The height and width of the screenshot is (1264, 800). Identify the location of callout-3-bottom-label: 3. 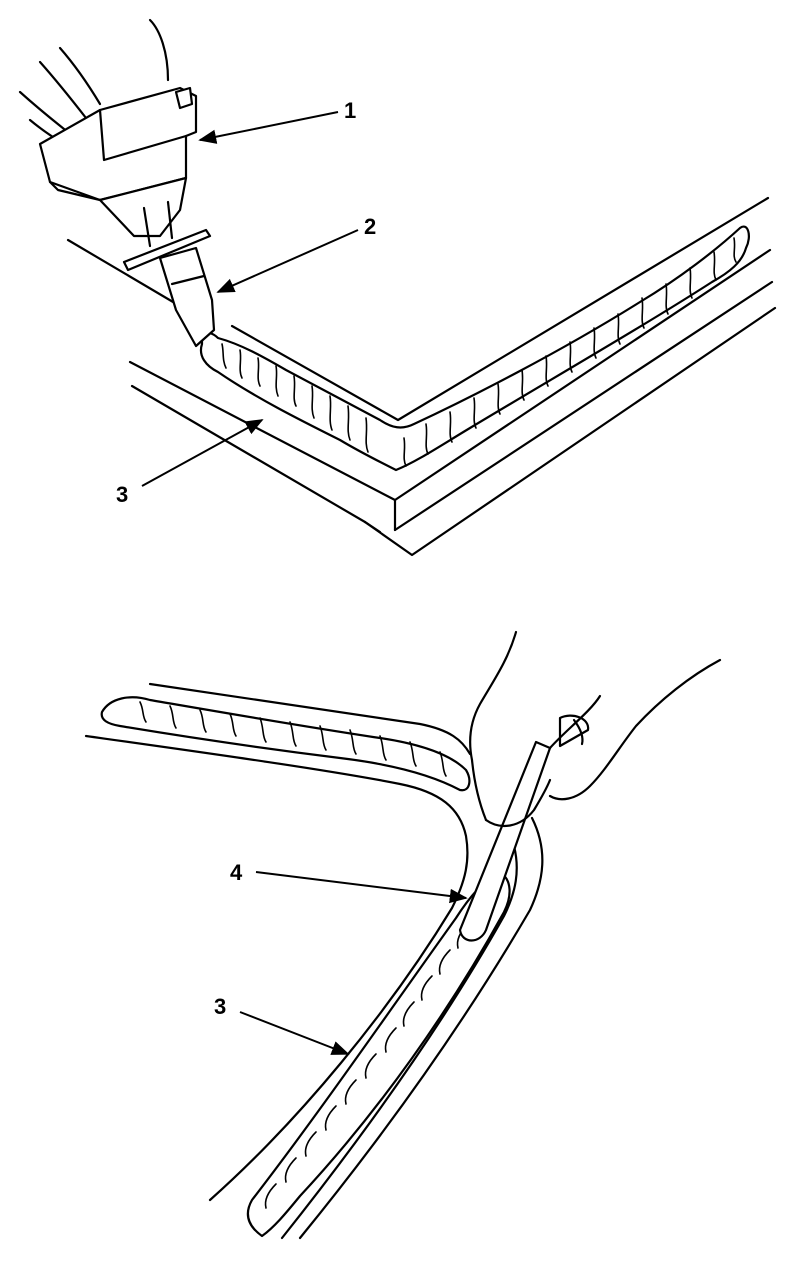
(220, 1006).